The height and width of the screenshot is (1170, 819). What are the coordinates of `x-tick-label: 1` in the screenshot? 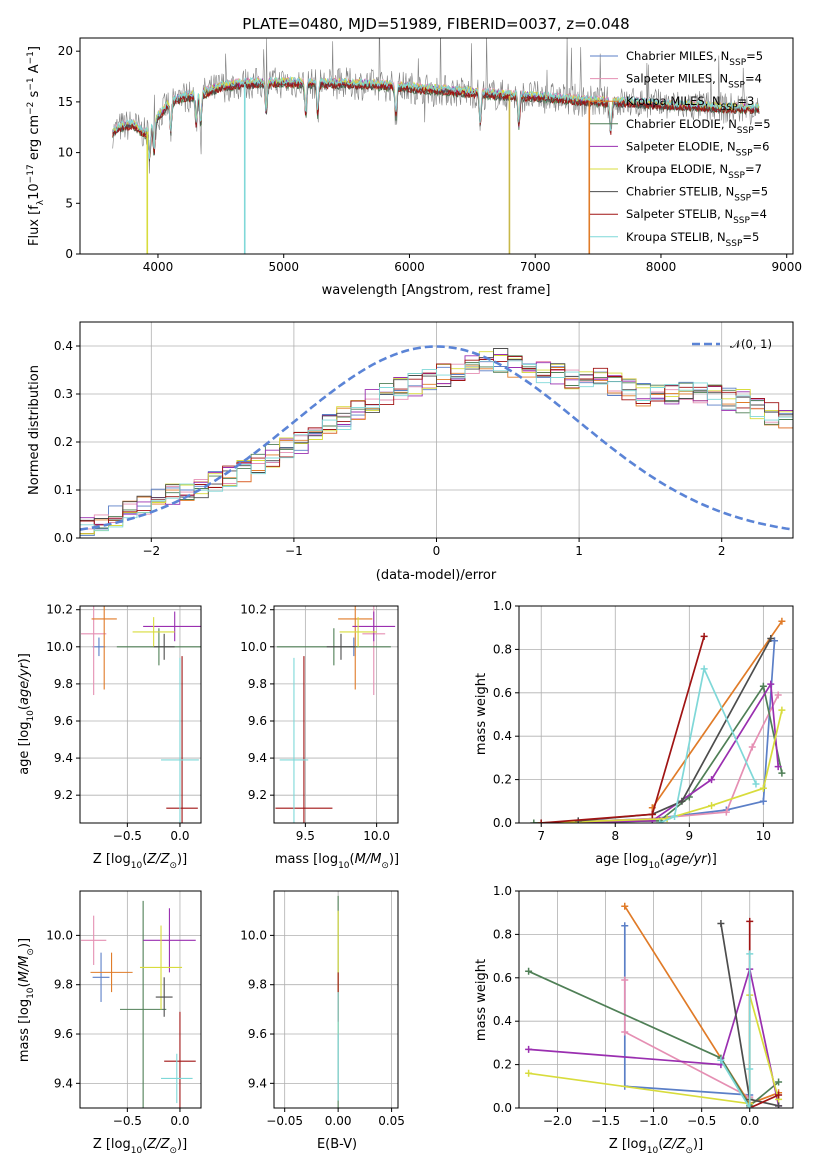 It's located at (579, 551).